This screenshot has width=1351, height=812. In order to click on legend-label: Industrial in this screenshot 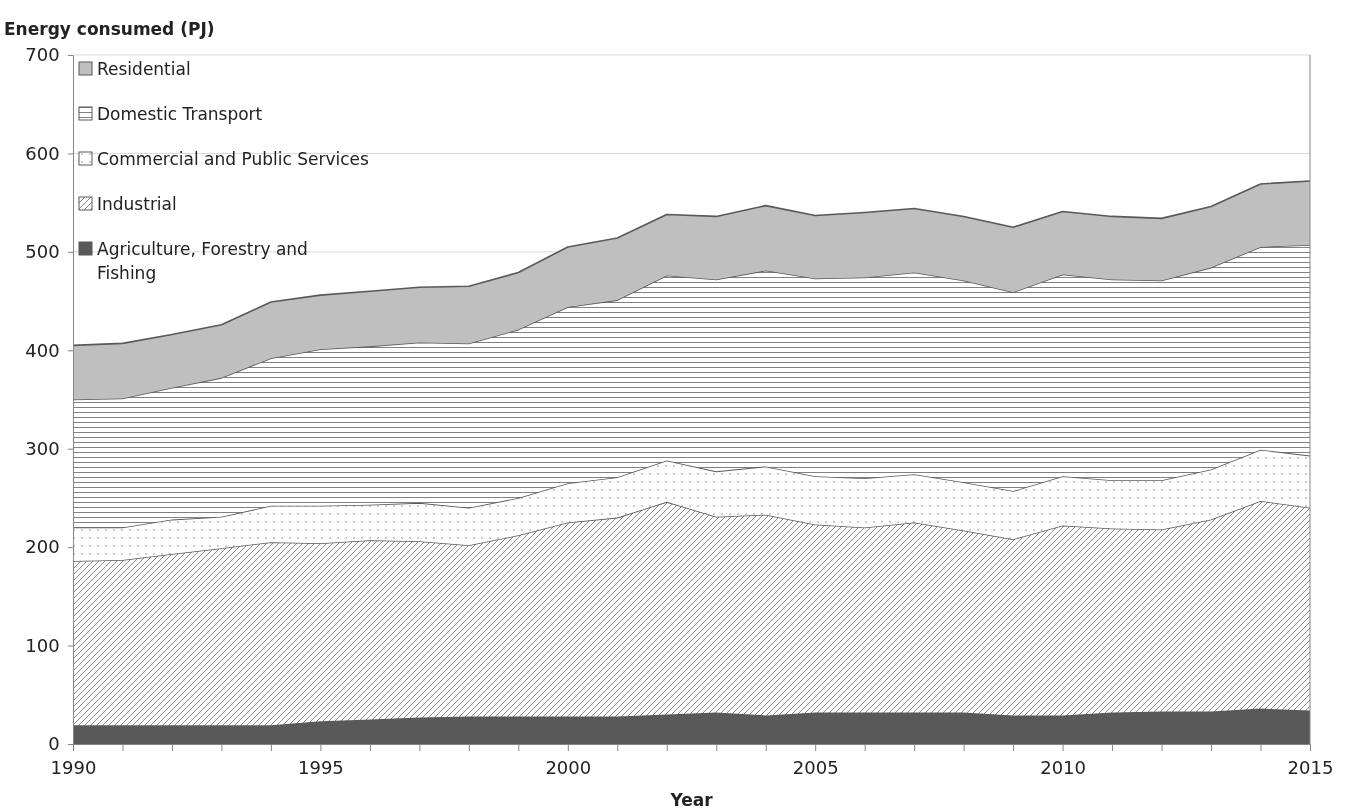, I will do `click(137, 204)`.